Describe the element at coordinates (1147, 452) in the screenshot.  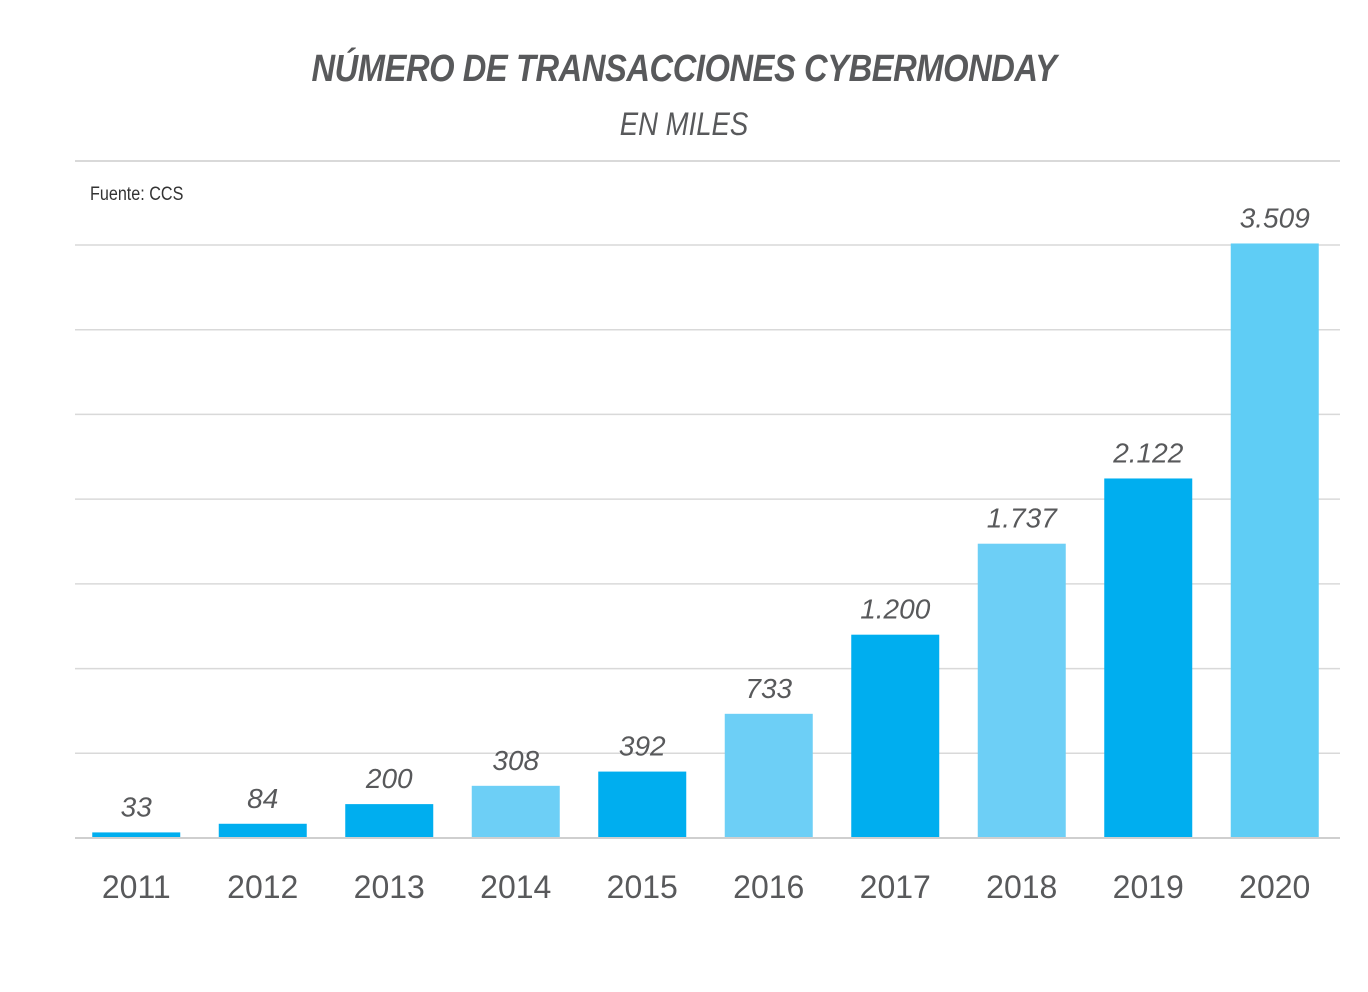
I see `value-label-2019: 2.122` at that location.